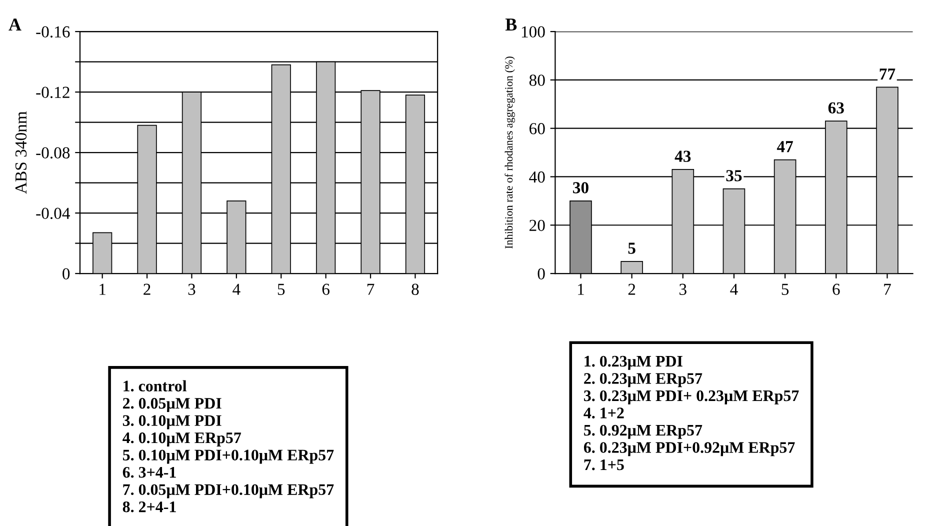 This screenshot has height=526, width=941. I want to click on y-tick-label: -0.04, so click(53, 214).